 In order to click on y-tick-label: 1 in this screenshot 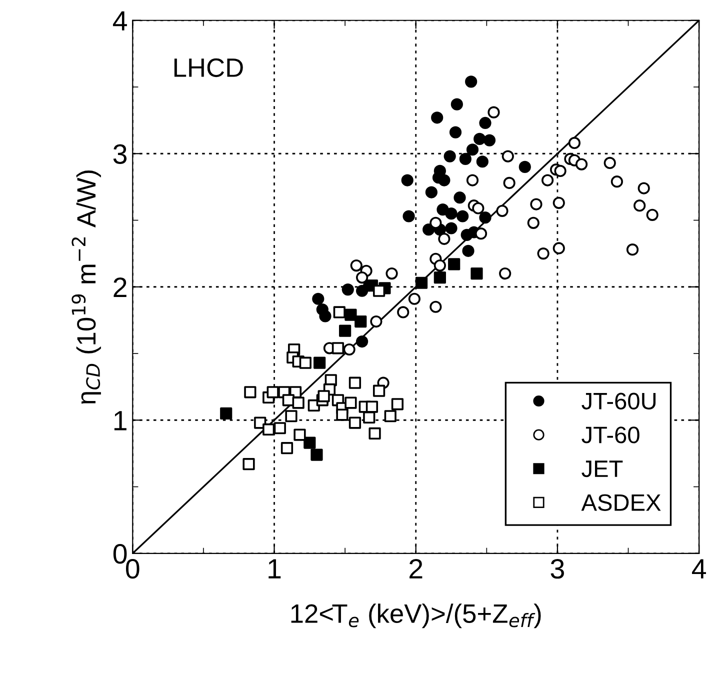, I will do `click(120, 420)`.